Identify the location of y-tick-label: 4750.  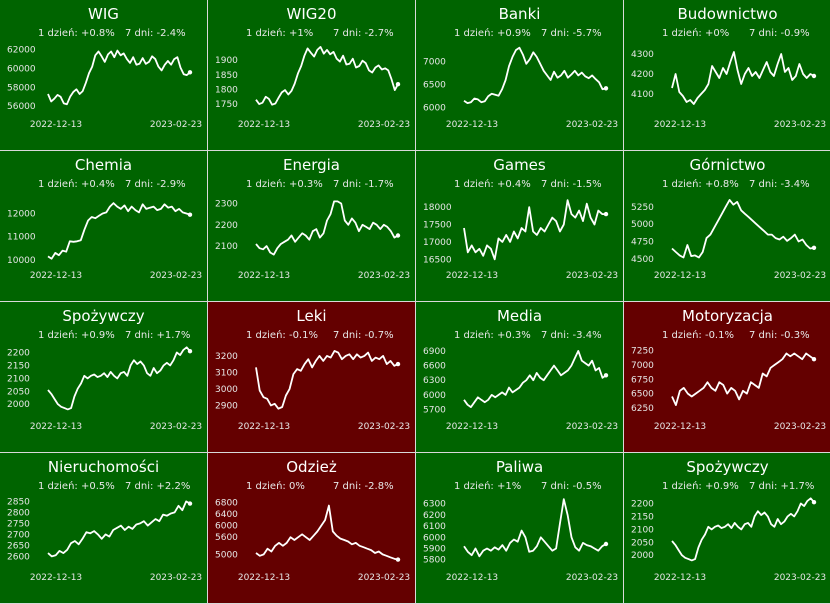
(642, 243).